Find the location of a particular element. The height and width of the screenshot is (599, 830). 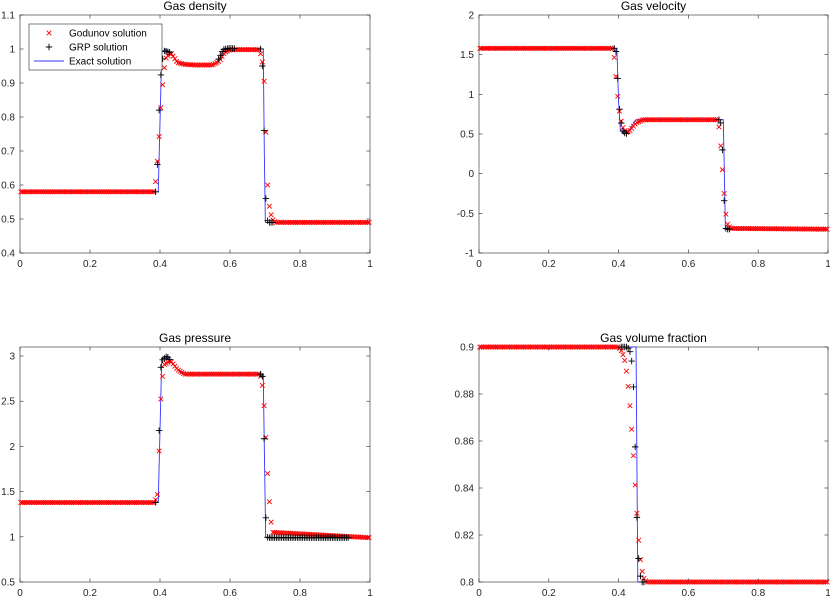

y-tick-label: 0.6 is located at coordinates (8, 186).